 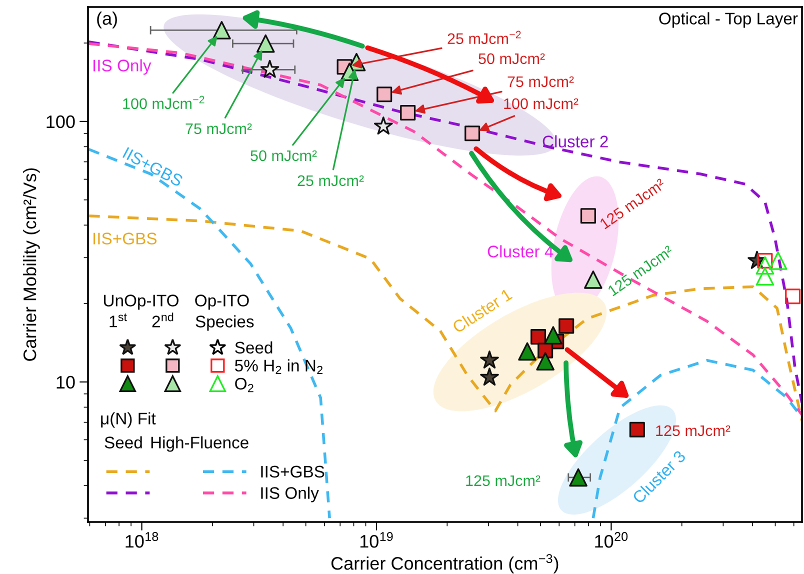 I want to click on annotation: UnOp-ITO, so click(x=141, y=302).